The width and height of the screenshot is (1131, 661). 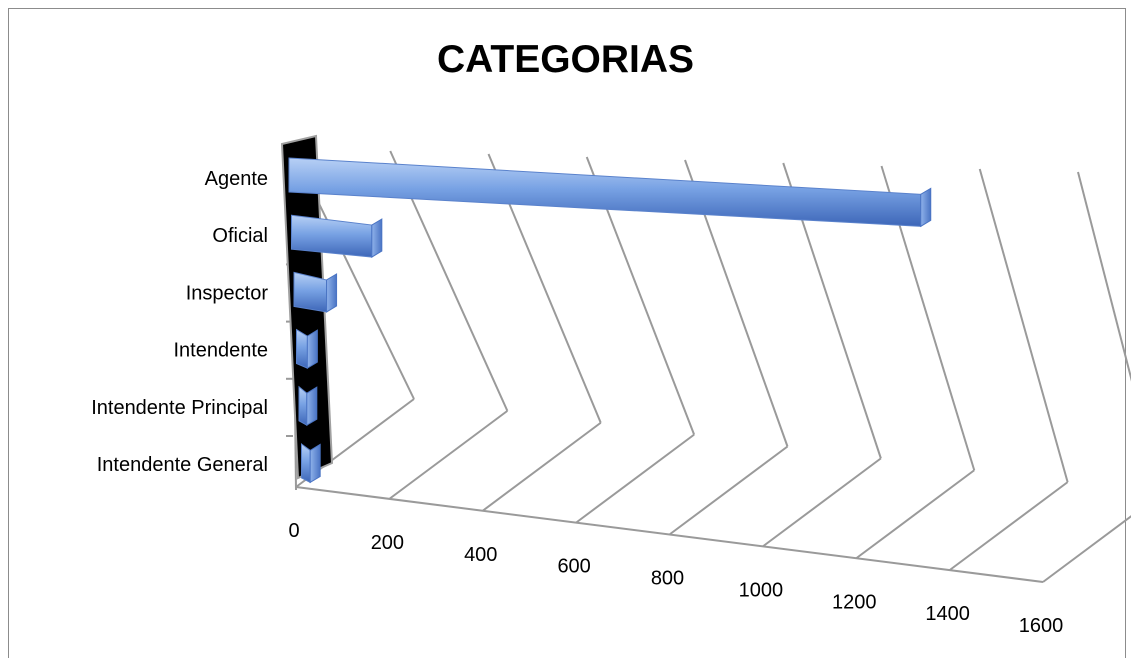 I want to click on x-tick-label: 200, so click(x=387, y=543).